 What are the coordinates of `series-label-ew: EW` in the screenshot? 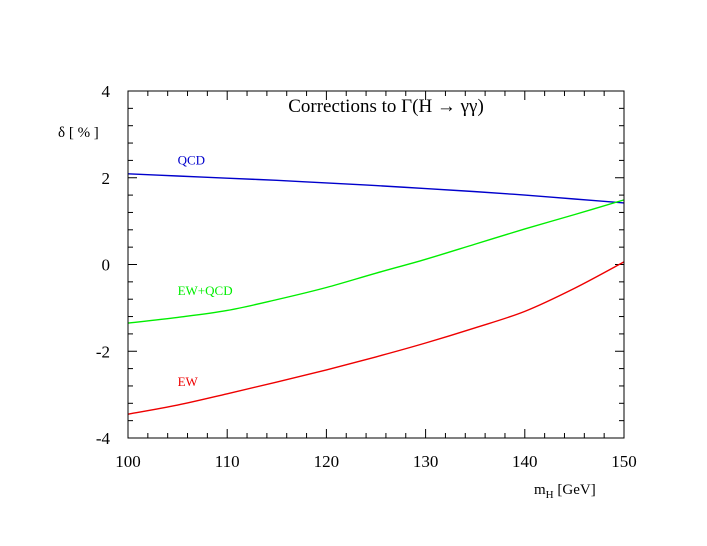 It's located at (188, 381).